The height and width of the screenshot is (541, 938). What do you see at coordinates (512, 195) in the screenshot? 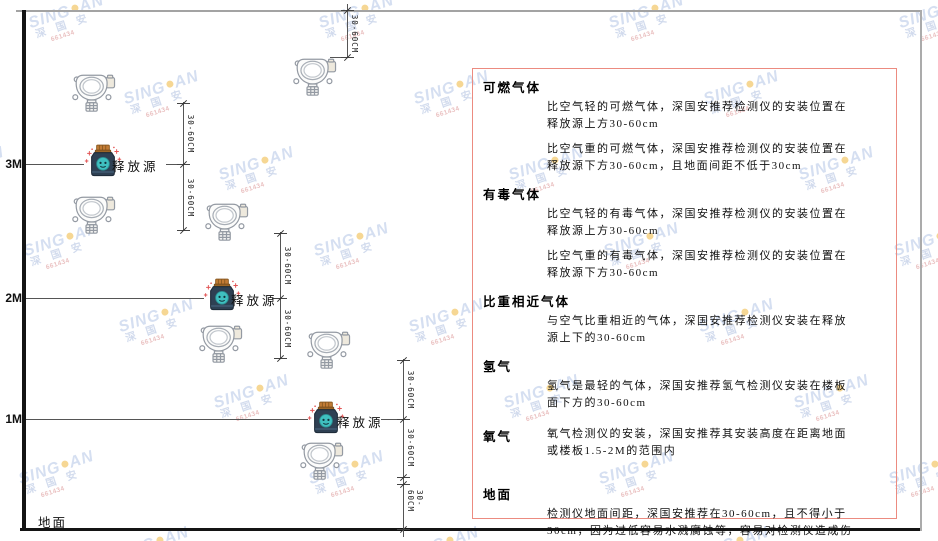
I see `section-heading: 有毒气体` at bounding box center [512, 195].